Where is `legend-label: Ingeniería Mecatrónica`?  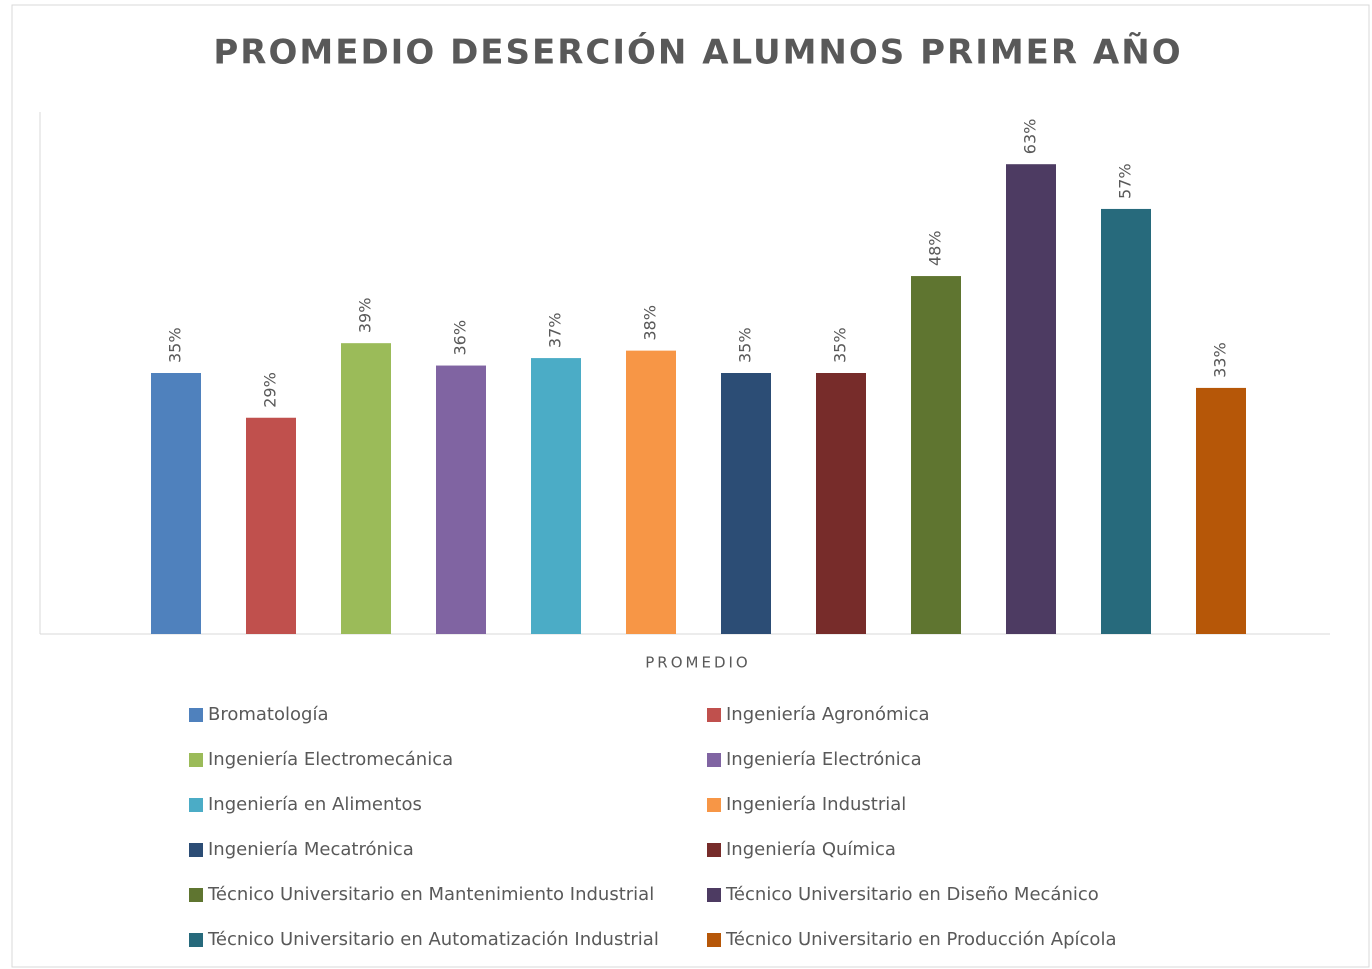
legend-label: Ingeniería Mecatrónica is located at coordinates (311, 849).